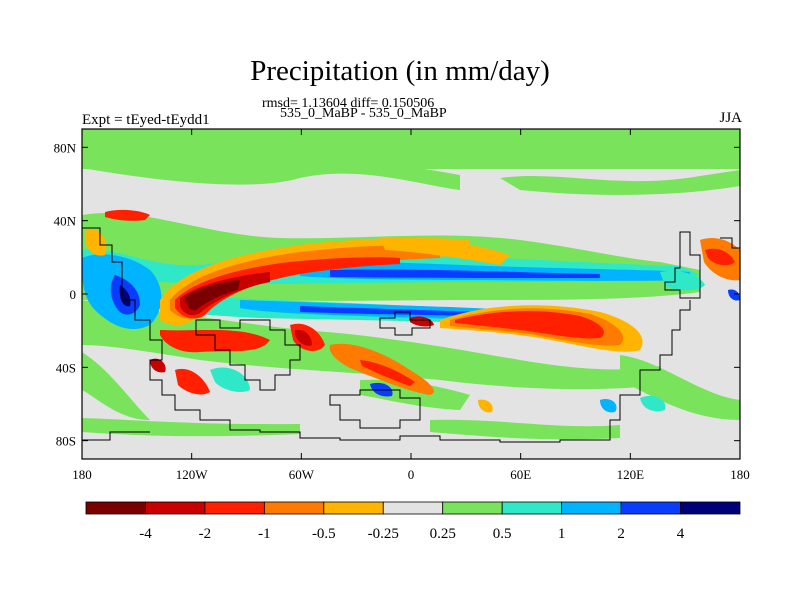 The height and width of the screenshot is (600, 800). I want to click on lon-tick-label: 120E, so click(631, 474).